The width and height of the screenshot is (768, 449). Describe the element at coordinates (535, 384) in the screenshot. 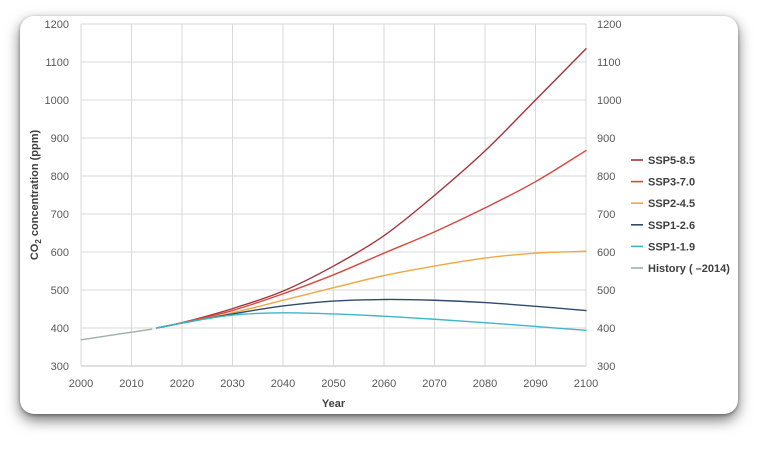

I see `x-tick-label: 2090` at that location.